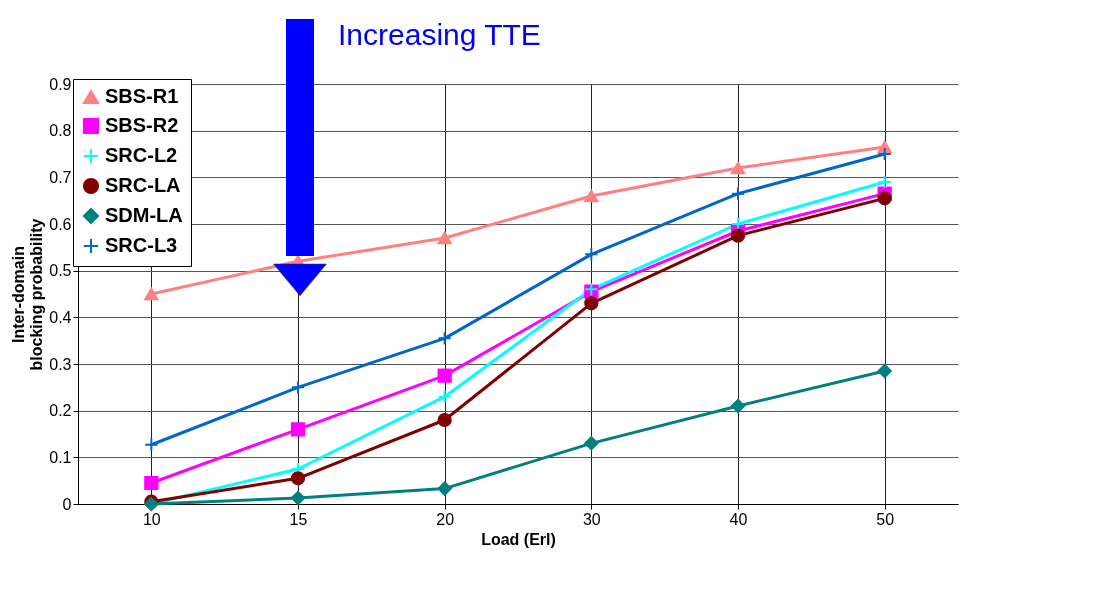 This screenshot has width=1093, height=614. What do you see at coordinates (60, 224) in the screenshot?
I see `y-tick-label: 0.6` at bounding box center [60, 224].